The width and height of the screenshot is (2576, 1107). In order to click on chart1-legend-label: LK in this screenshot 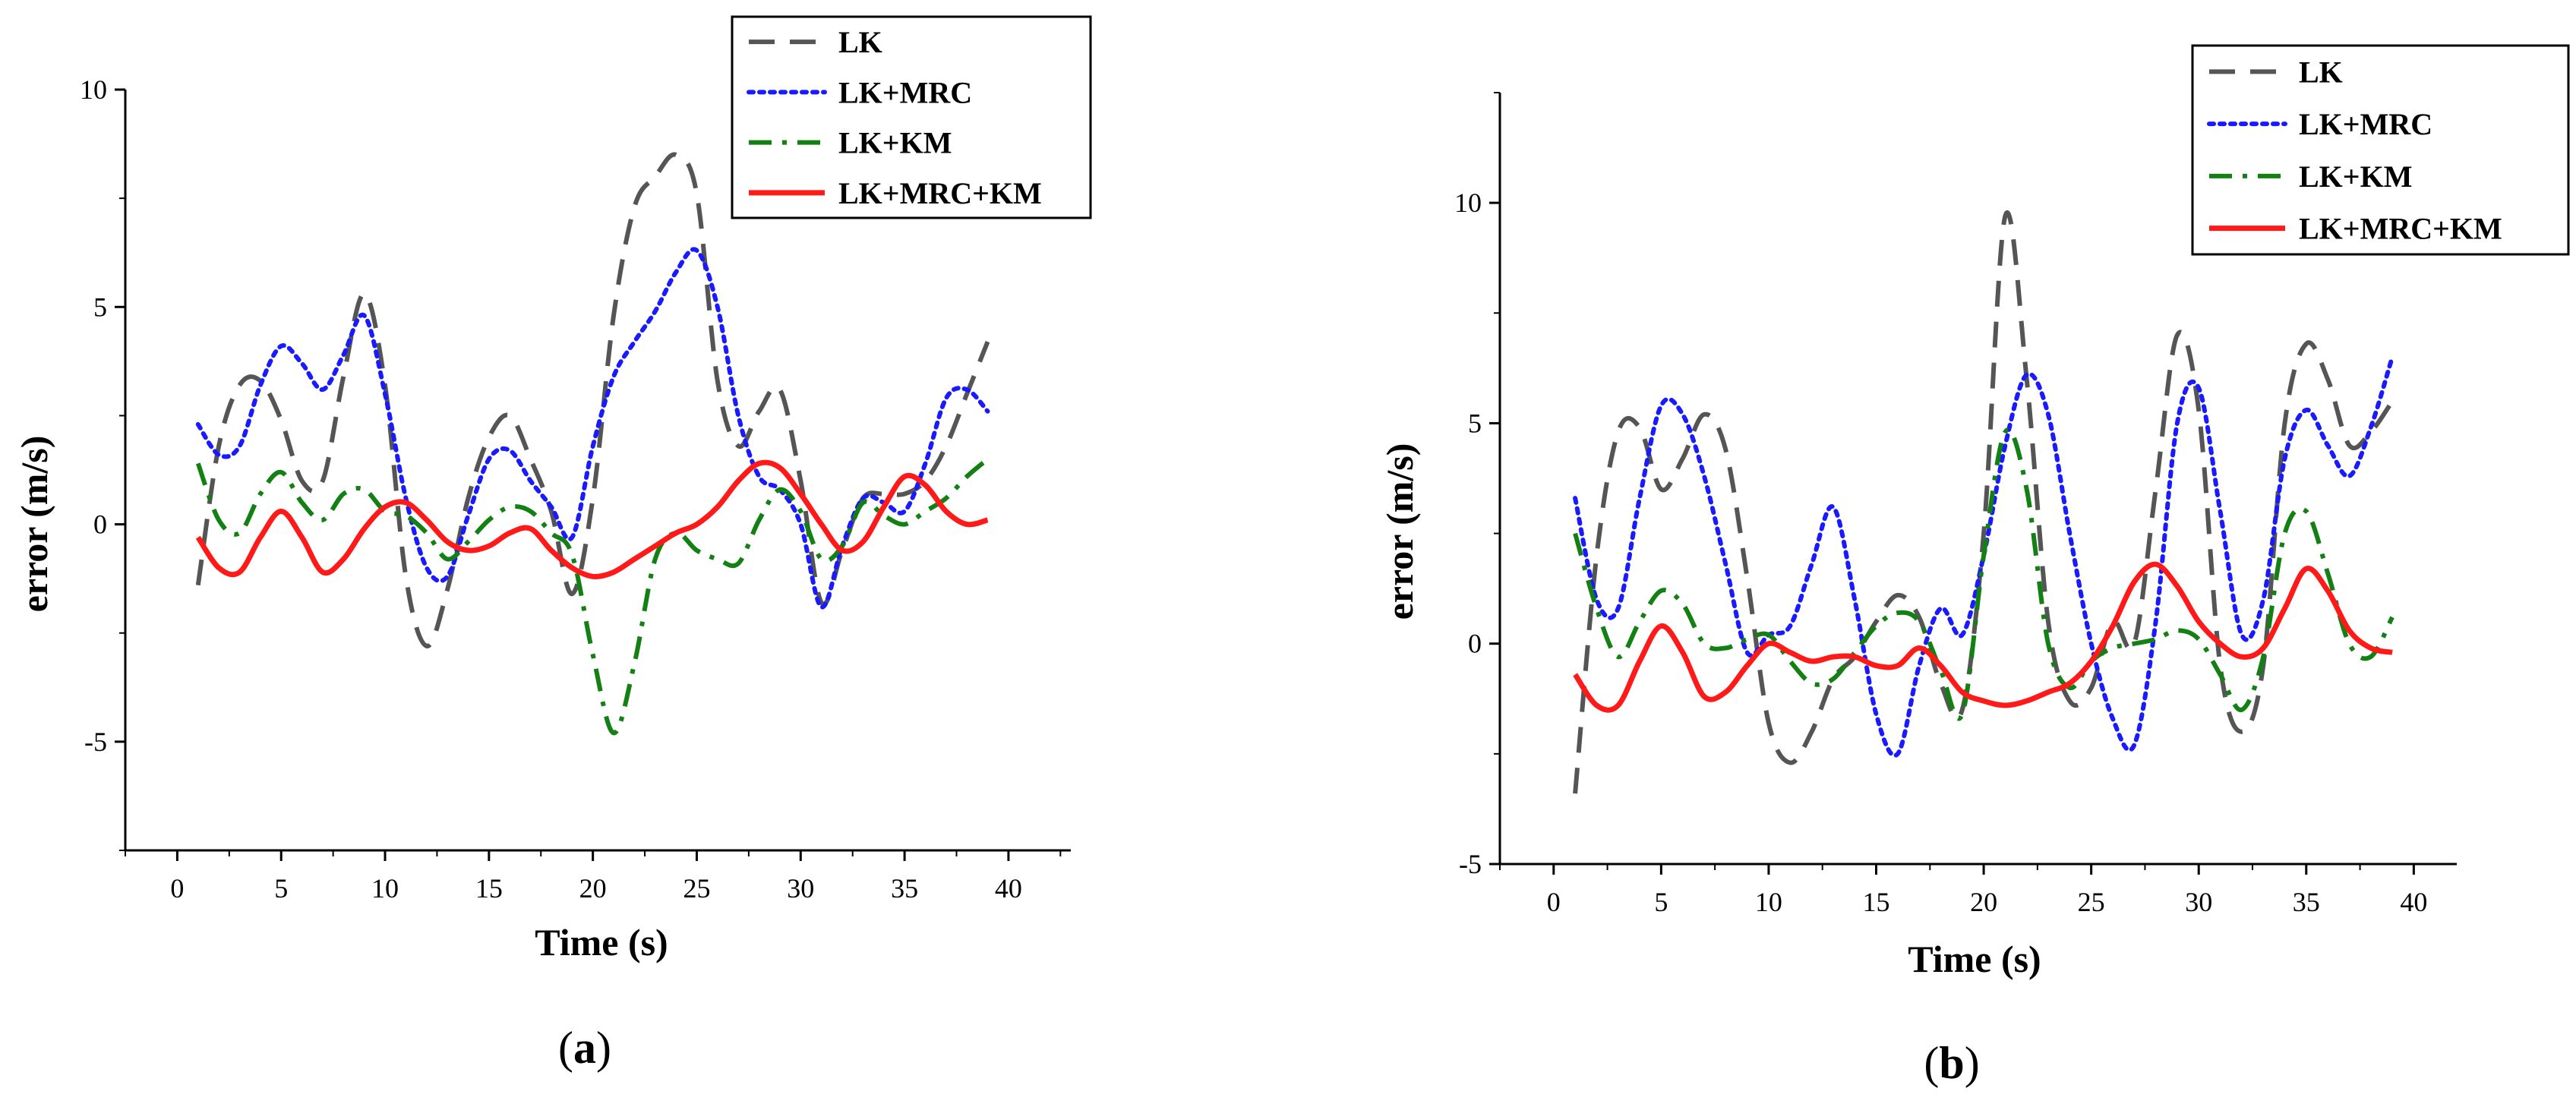, I will do `click(2321, 72)`.